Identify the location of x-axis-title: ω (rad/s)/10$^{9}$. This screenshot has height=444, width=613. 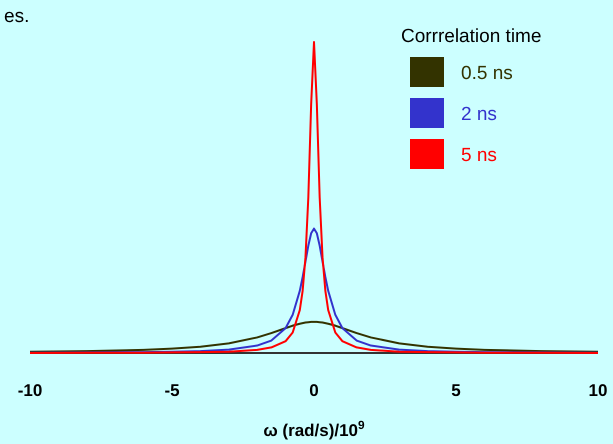
(314, 429).